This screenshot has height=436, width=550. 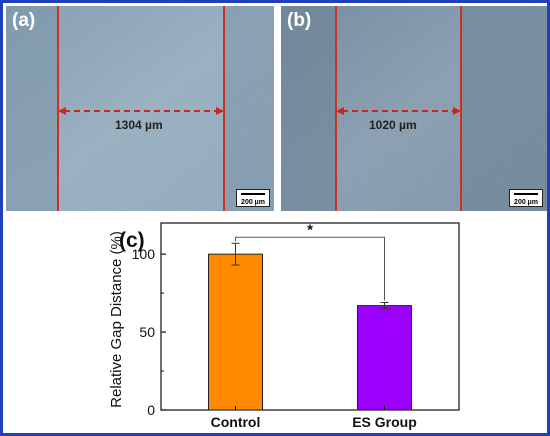 I want to click on significance-marker: *, so click(x=310, y=229).